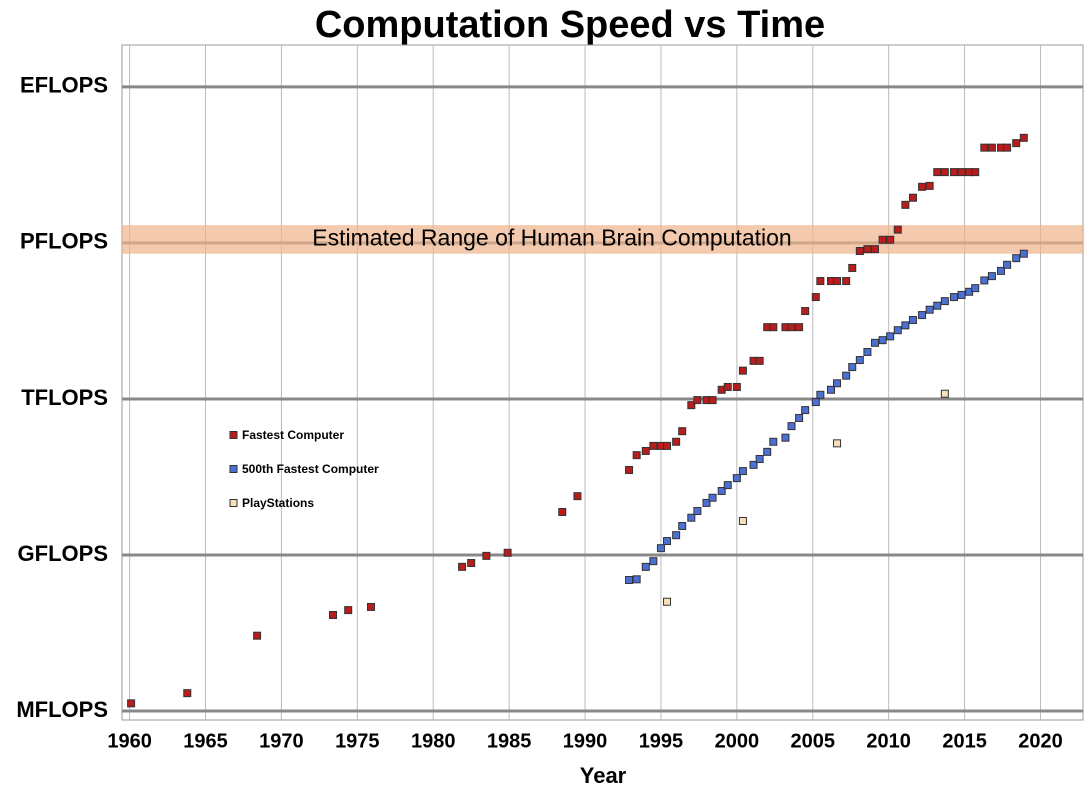  I want to click on x-tick-label: 1970, so click(281, 741).